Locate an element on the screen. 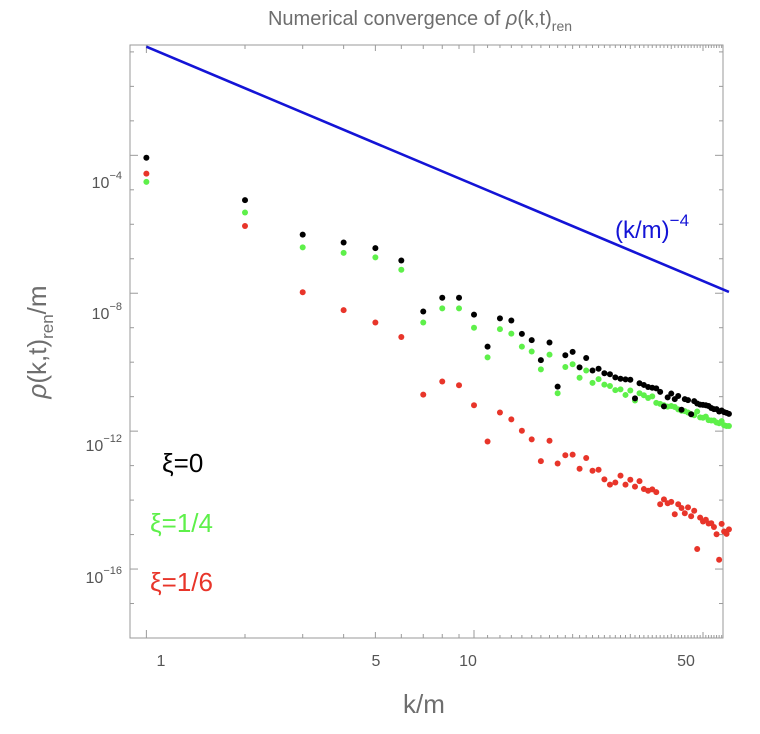 This screenshot has height=734, width=760. x-tick-label-1: 1 is located at coordinates (161, 661).